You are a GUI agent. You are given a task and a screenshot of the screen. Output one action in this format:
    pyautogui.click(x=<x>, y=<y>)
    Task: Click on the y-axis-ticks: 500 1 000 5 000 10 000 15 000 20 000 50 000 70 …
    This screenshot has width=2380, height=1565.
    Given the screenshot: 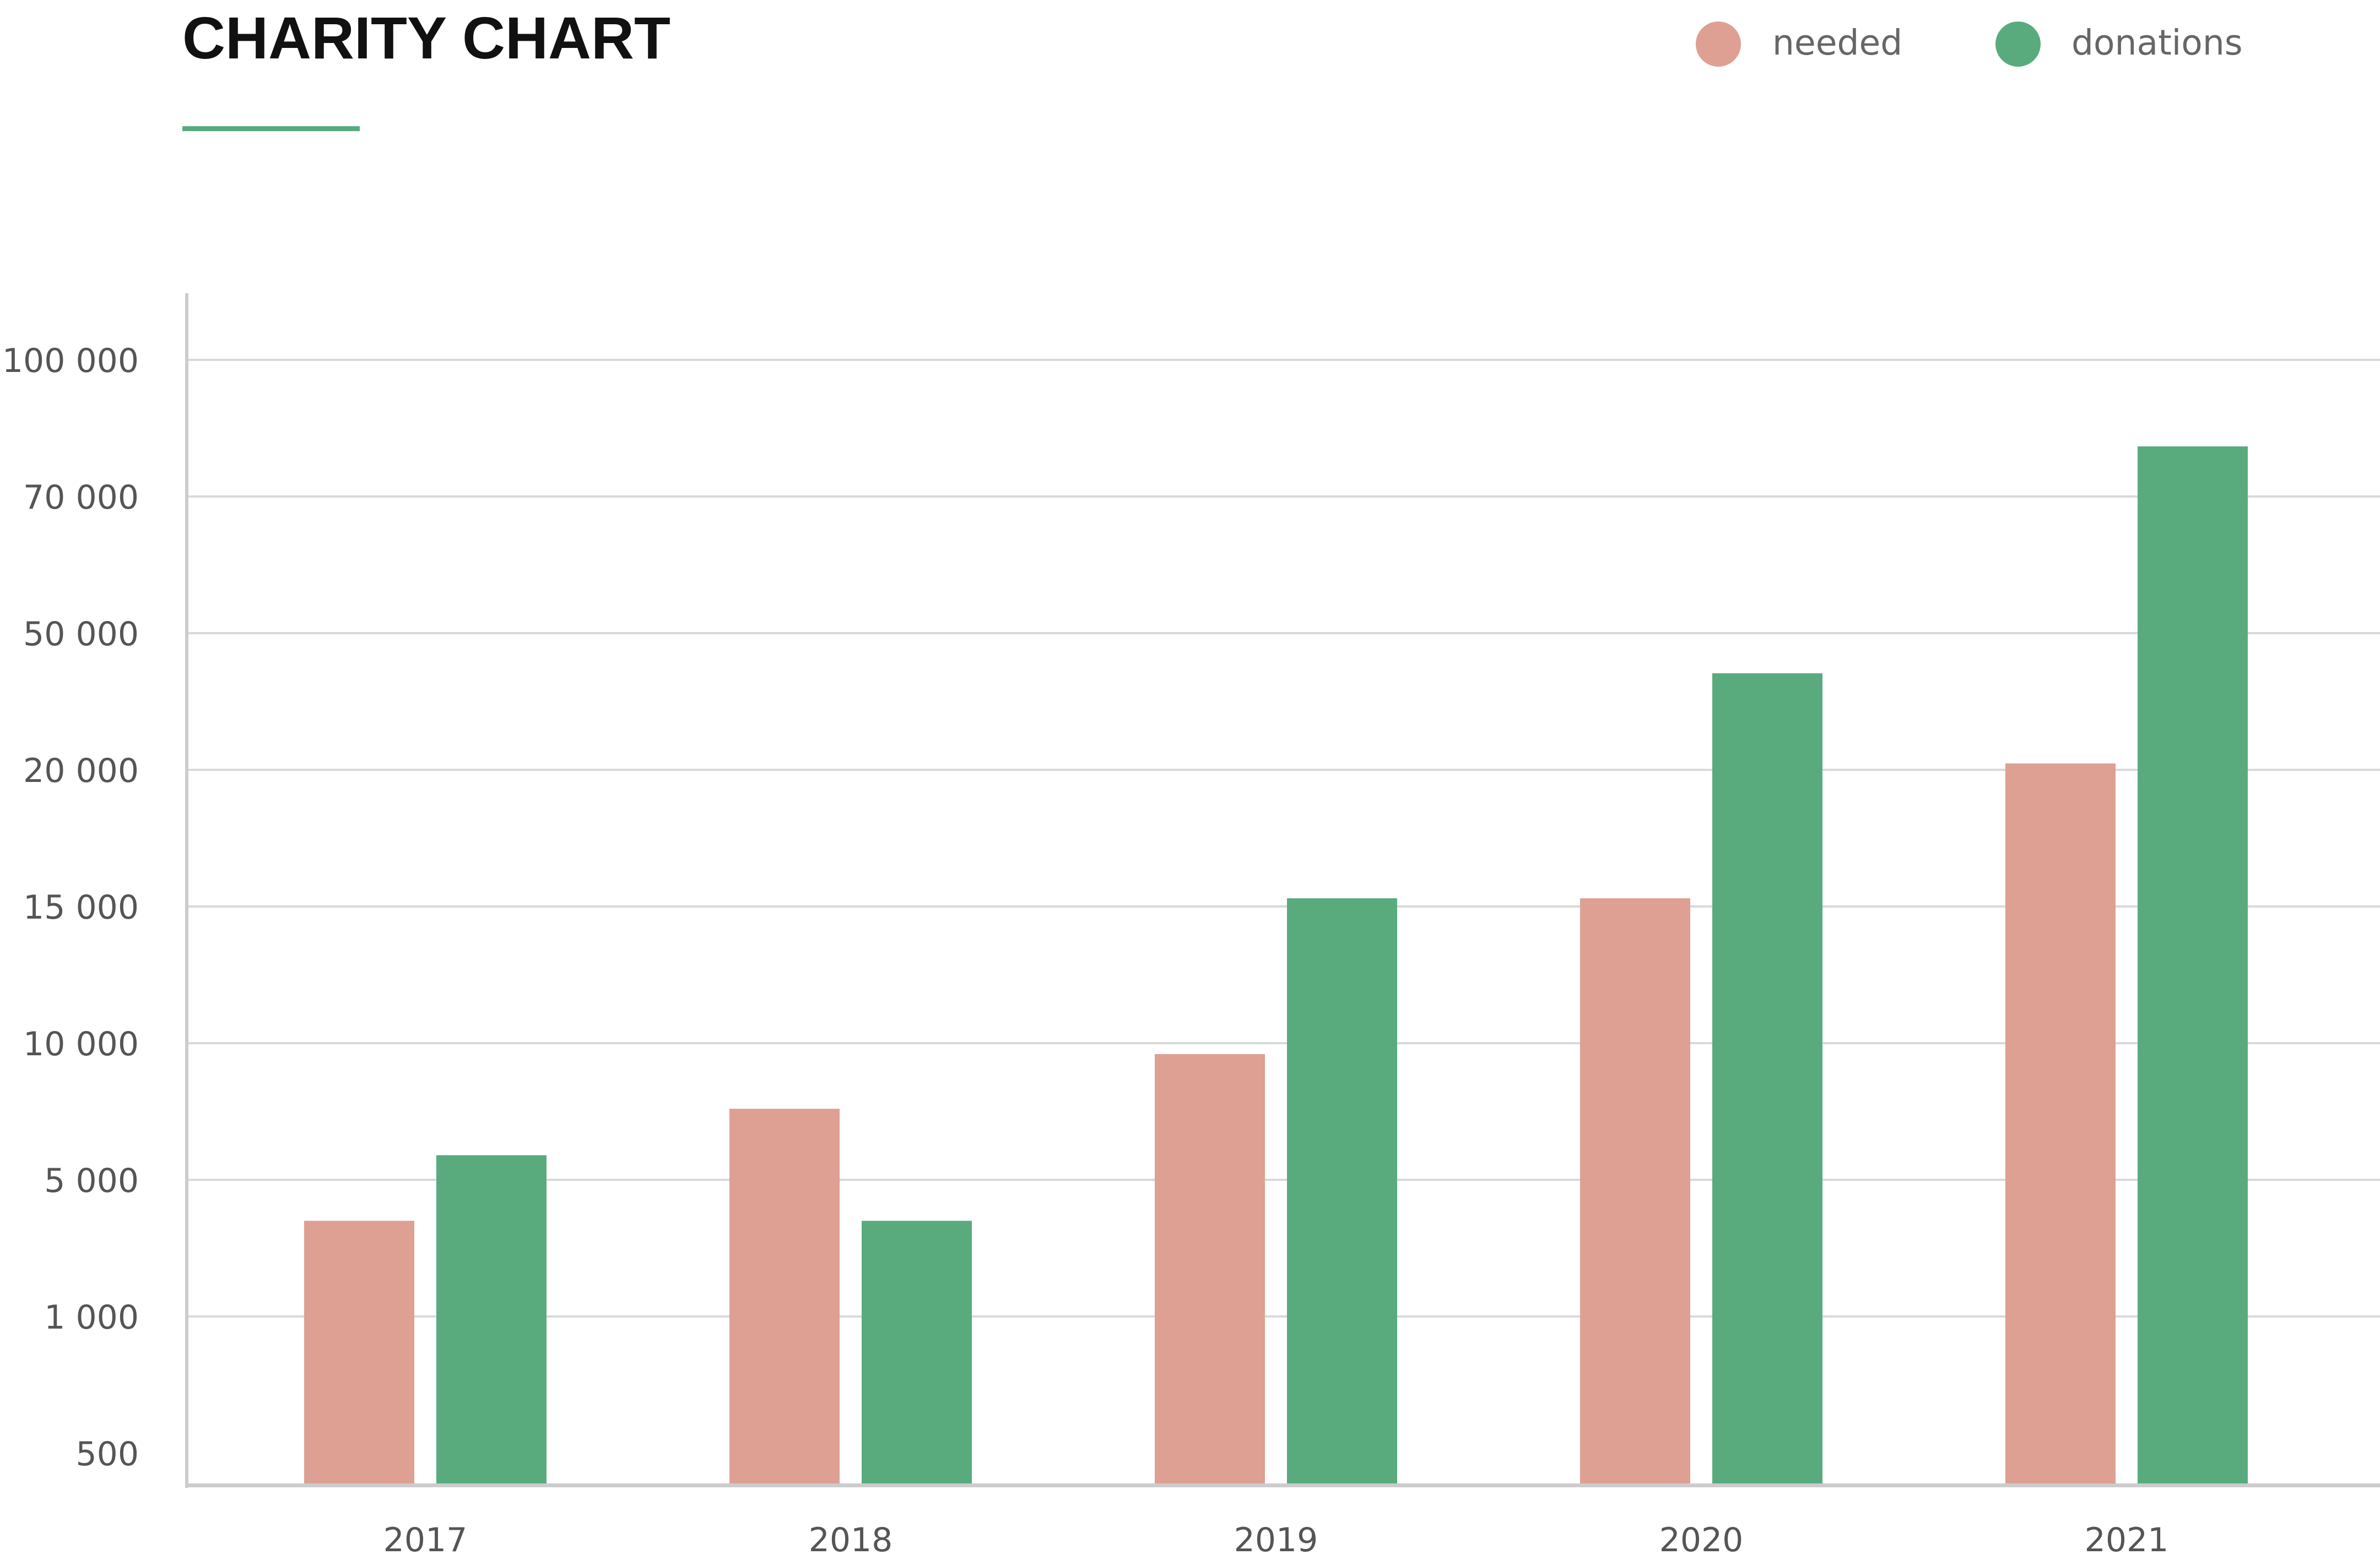 What is the action you would take?
    pyautogui.click(x=70, y=908)
    